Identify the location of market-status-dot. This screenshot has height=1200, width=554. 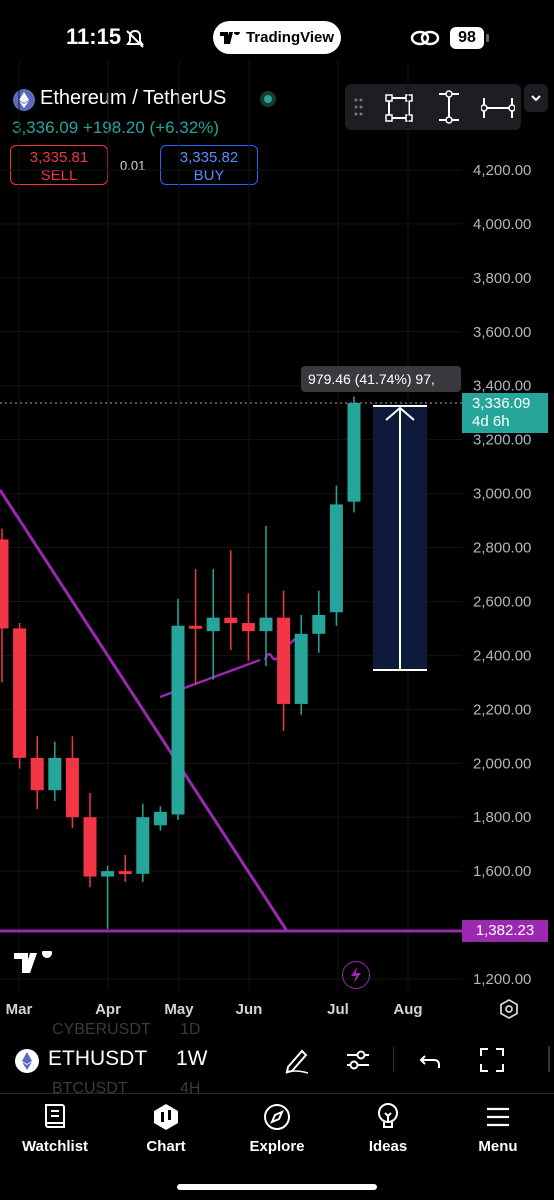
(268, 99).